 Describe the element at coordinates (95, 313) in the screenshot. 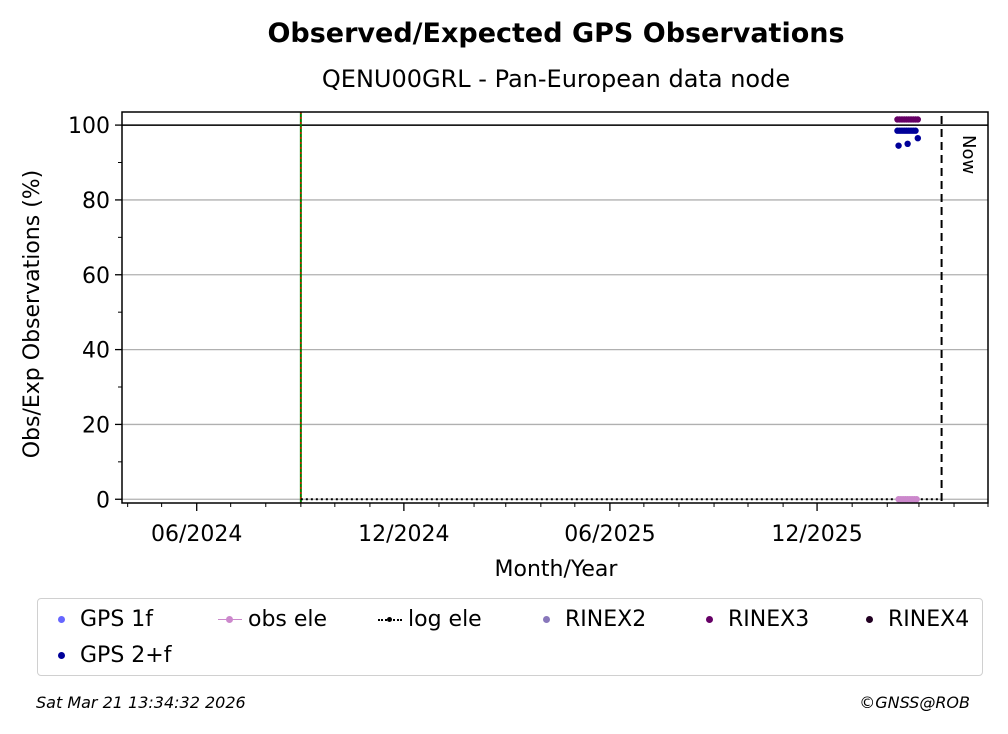

I see `y-axis-ticks: 0 20 40 60 80 100` at that location.